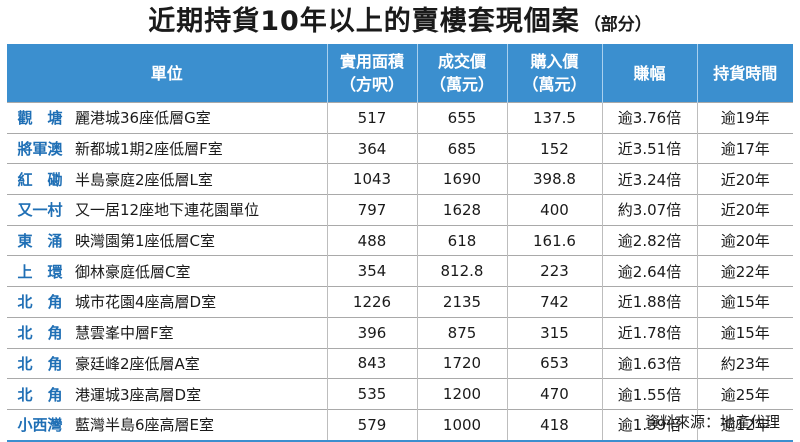 The width and height of the screenshot is (800, 442). Describe the element at coordinates (144, 179) in the screenshot. I see `estate-label: 半島豪庭2座低層L室` at that location.